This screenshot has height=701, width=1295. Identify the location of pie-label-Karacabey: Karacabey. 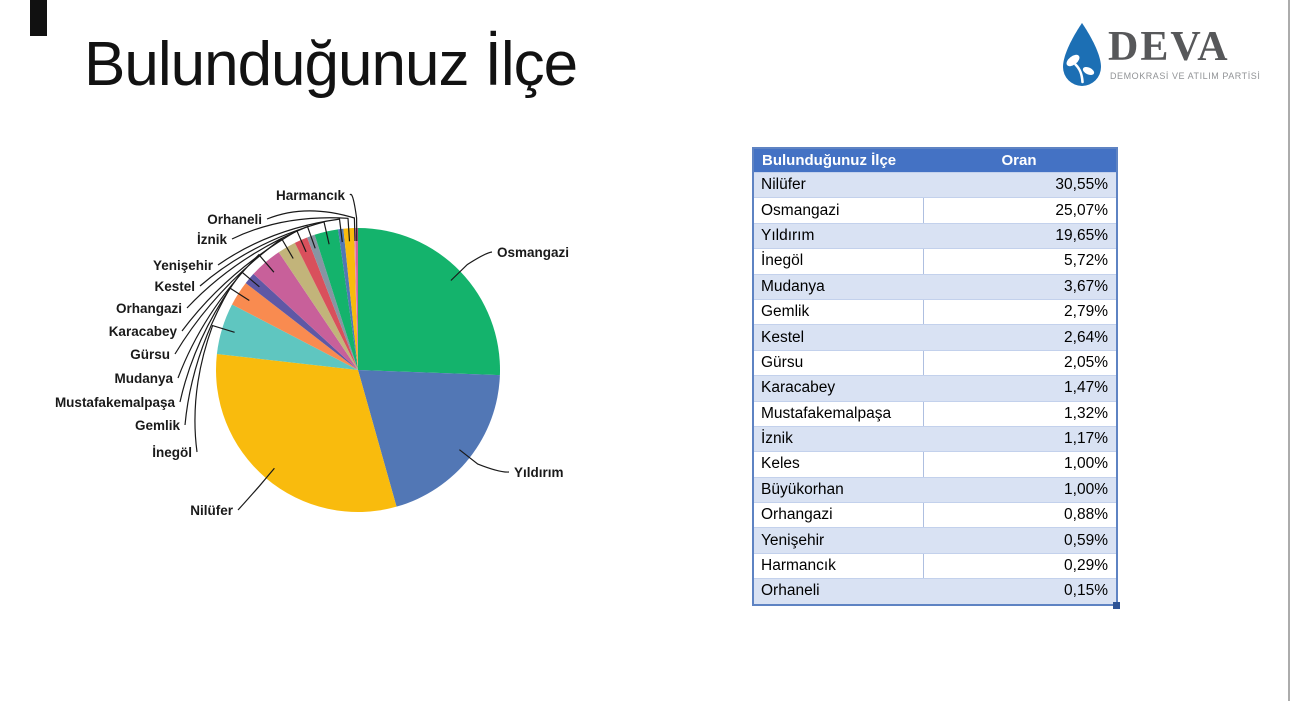
(143, 331).